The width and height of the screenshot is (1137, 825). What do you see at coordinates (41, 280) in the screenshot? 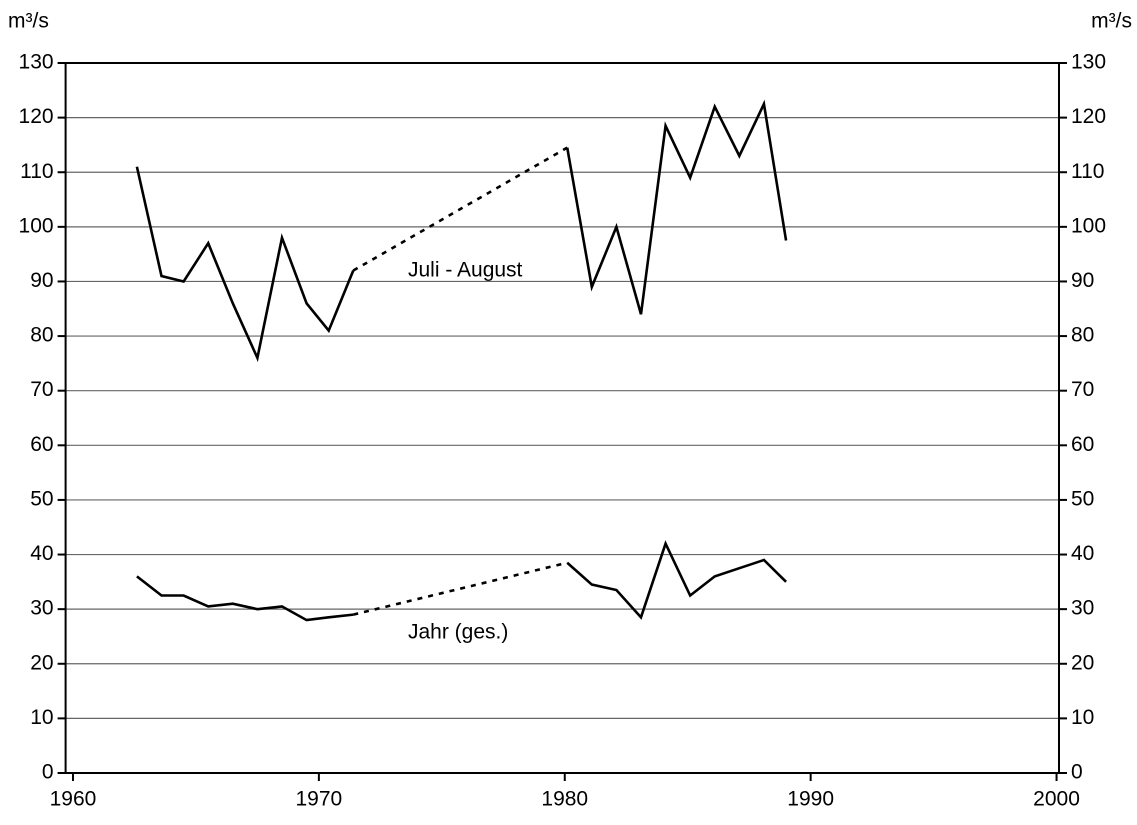
I see `y-tick-label: 90` at bounding box center [41, 280].